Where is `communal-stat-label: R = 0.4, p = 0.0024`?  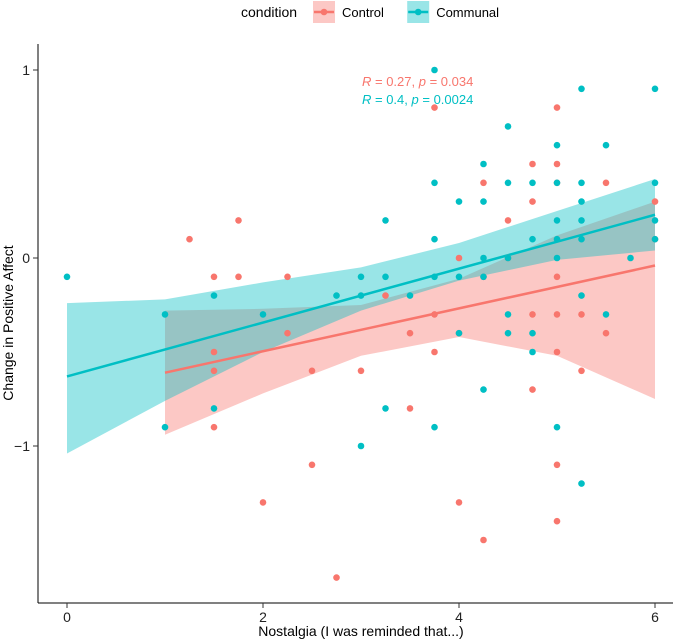 communal-stat-label: R = 0.4, p = 0.0024 is located at coordinates (417, 99).